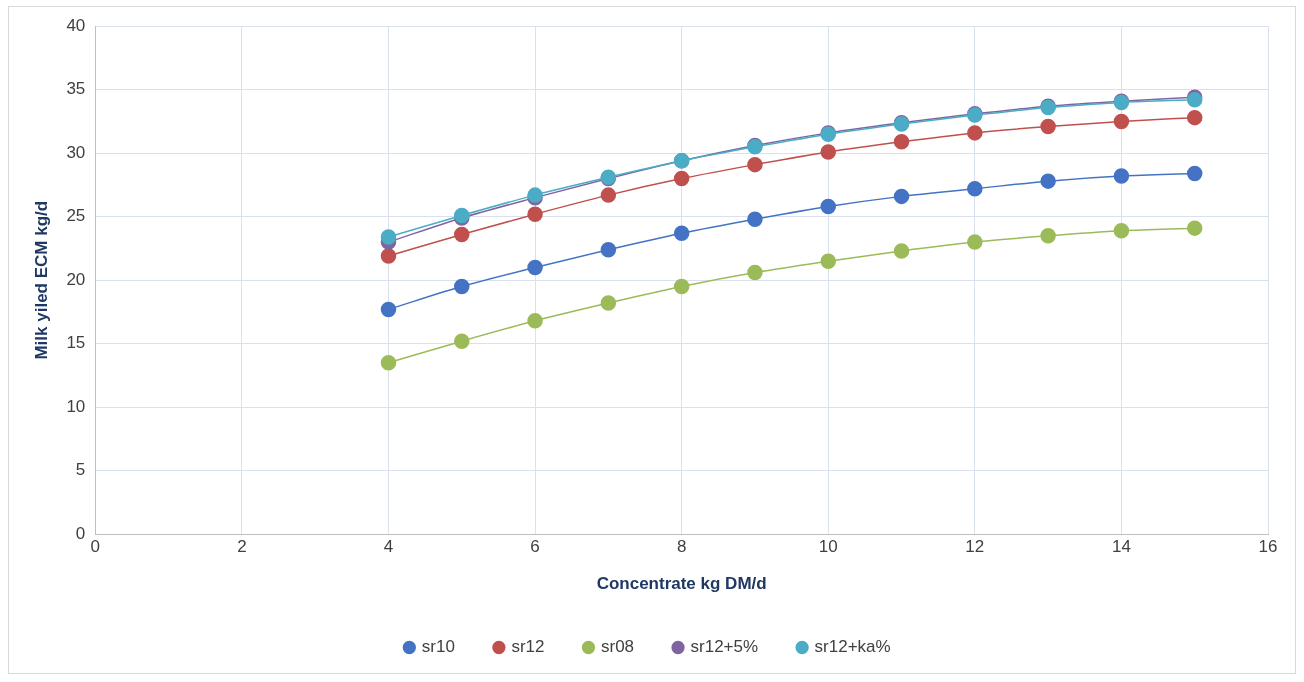 The height and width of the screenshot is (682, 1304). What do you see at coordinates (95, 547) in the screenshot?
I see `x-tick-label: 0` at bounding box center [95, 547].